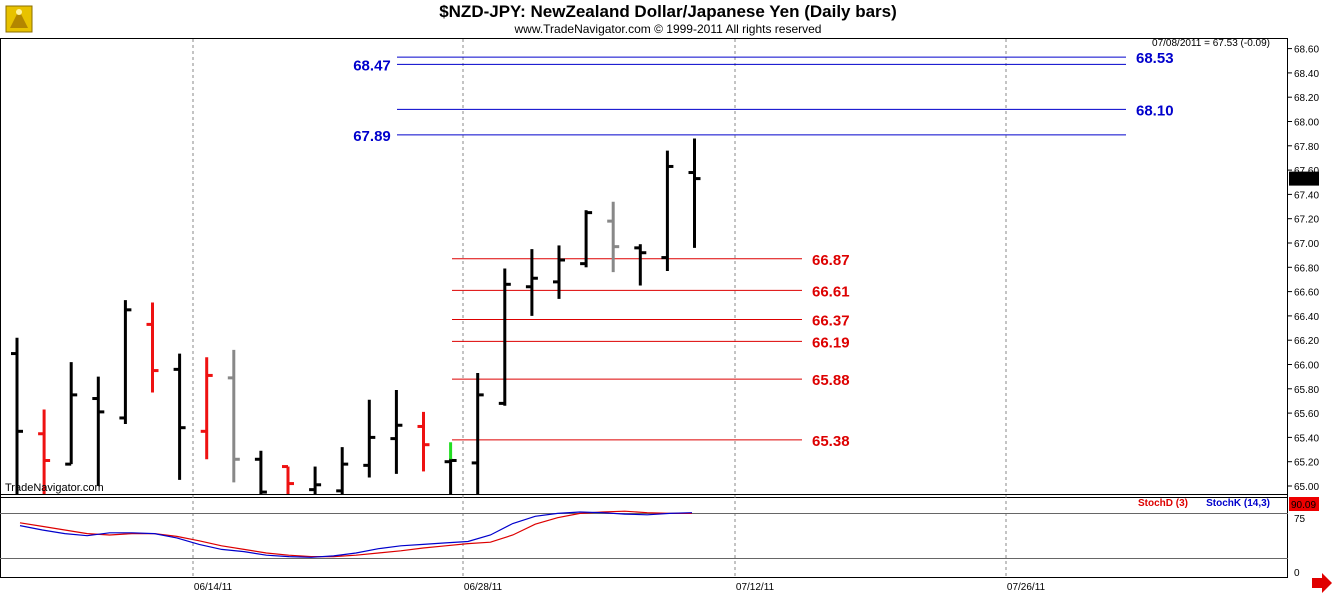  I want to click on price-tick-label: 65.20, so click(1306, 463).